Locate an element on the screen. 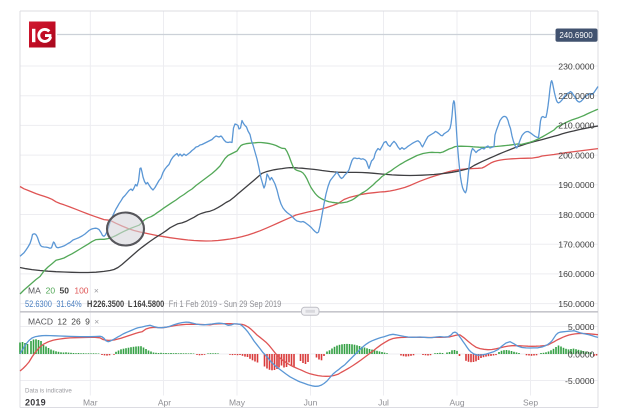  svg-text: May is located at coordinates (237, 402).